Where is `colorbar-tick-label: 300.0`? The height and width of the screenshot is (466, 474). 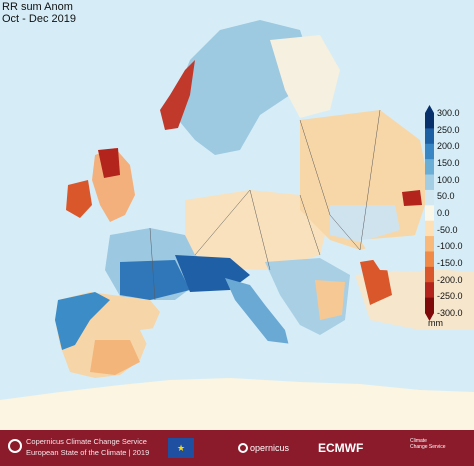
colorbar-tick-label: 300.0 is located at coordinates (448, 113).